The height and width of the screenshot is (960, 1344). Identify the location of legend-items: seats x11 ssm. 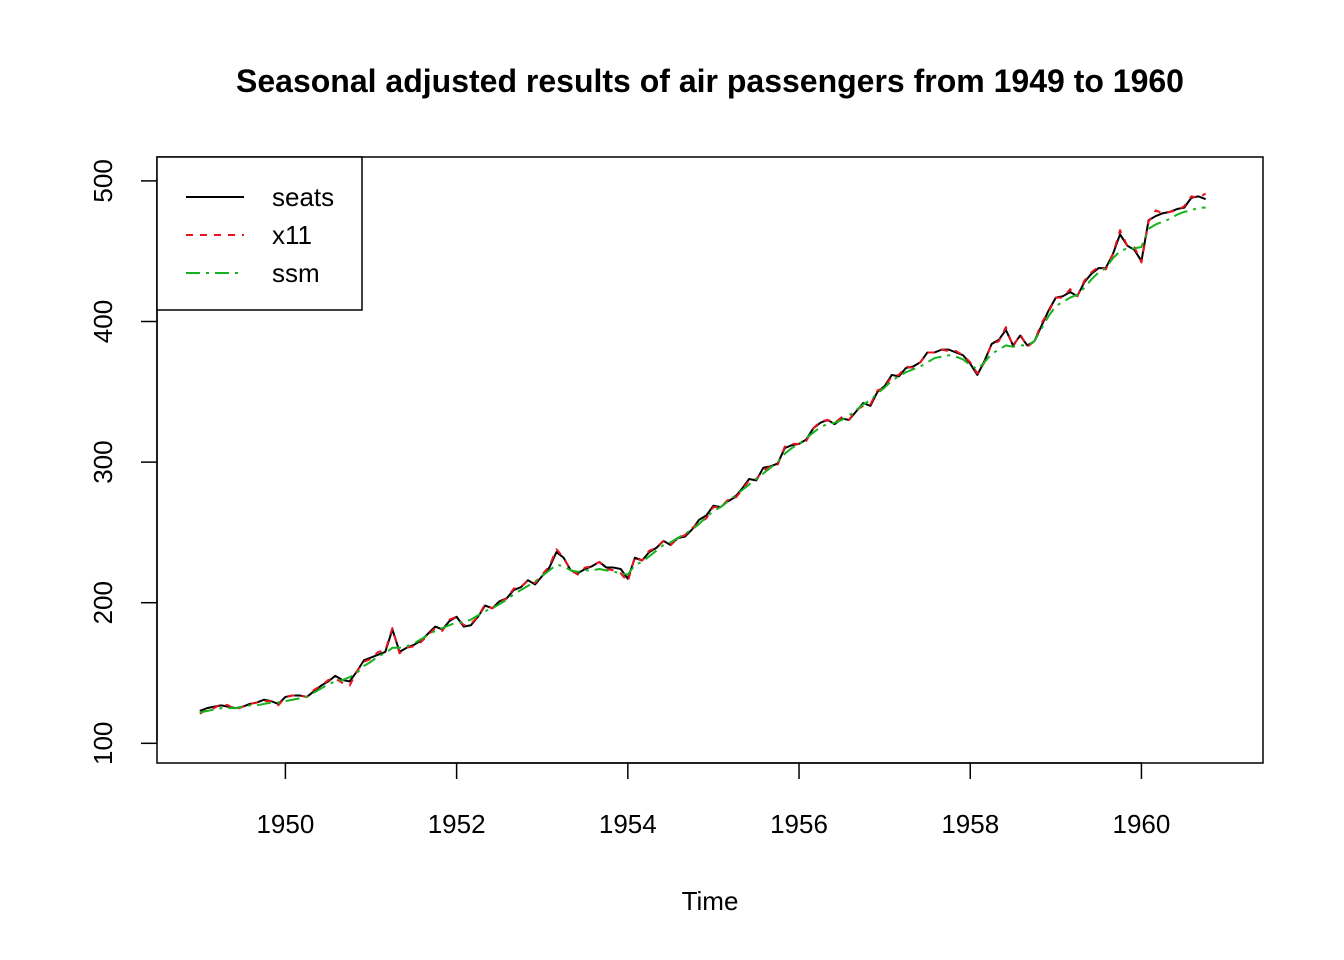
(260, 235).